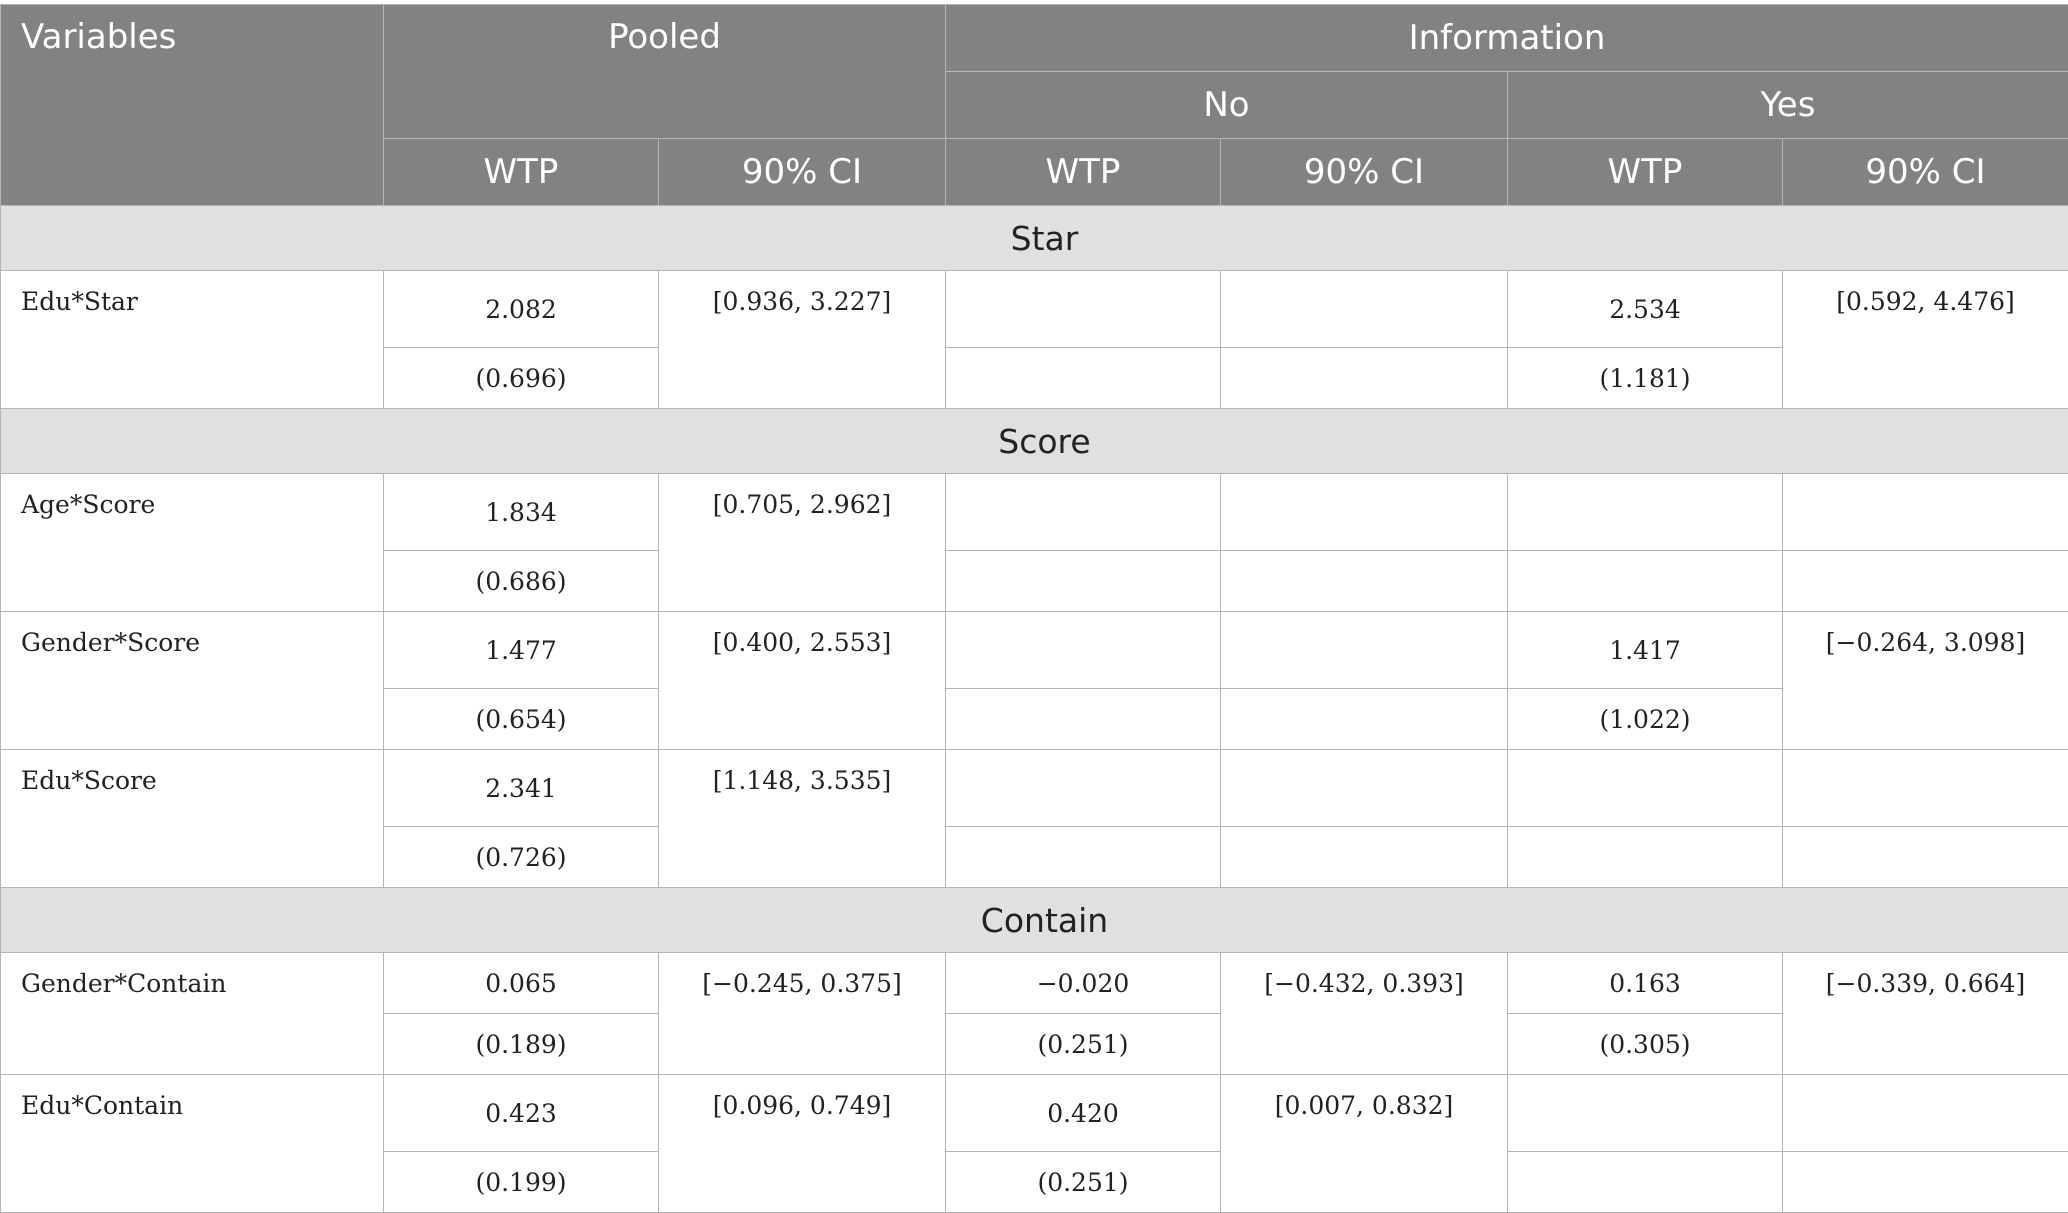  What do you see at coordinates (1364, 1014) in the screenshot?
I see `no-ci: [−0.432, 0.393]` at bounding box center [1364, 1014].